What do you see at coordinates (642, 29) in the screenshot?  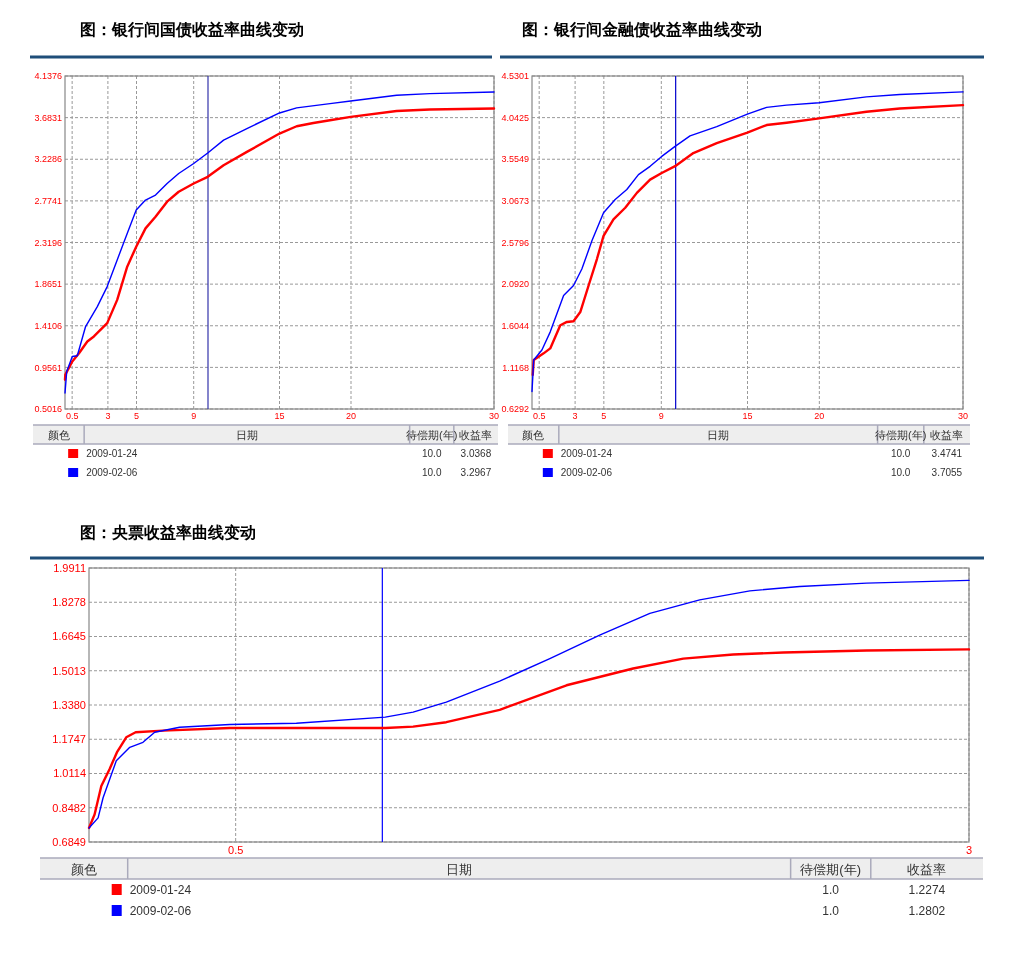 I see `chart-title: 图：银行间金融债收益率曲线变动` at bounding box center [642, 29].